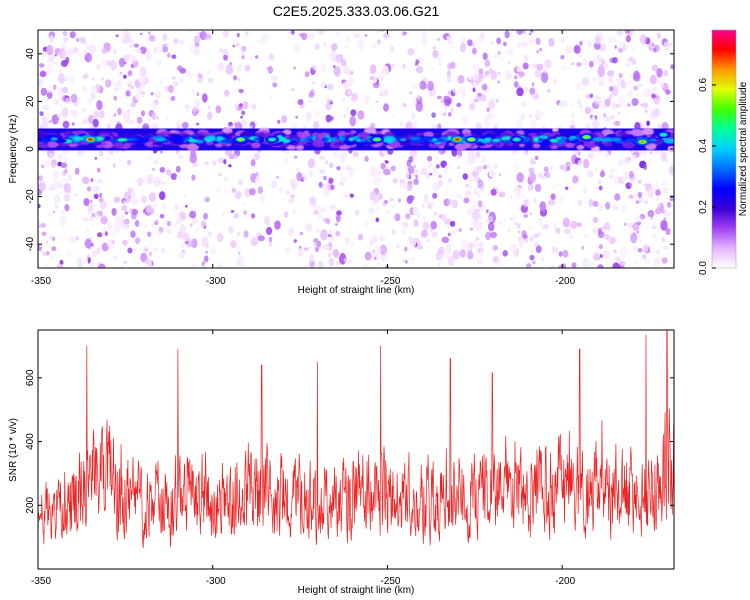  Describe the element at coordinates (30, 504) in the screenshot. I see `snr-y-tick-label: 200` at that location.